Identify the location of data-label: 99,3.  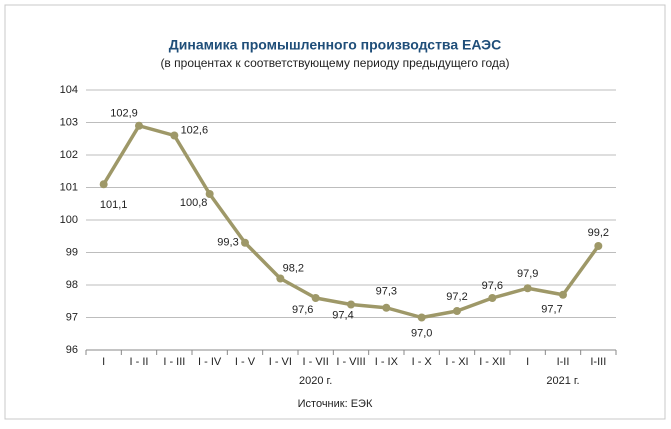
(227, 243).